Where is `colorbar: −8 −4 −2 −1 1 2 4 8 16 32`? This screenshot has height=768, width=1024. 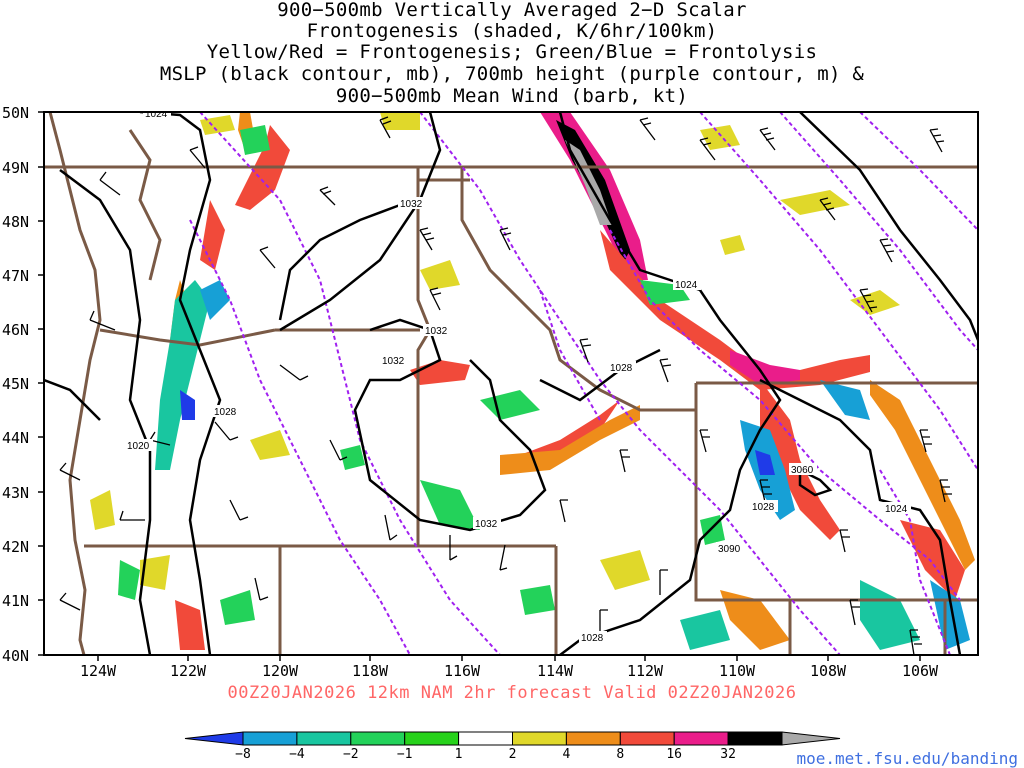 colorbar: −8 −4 −2 −1 1 2 4 8 16 32 is located at coordinates (512, 746).